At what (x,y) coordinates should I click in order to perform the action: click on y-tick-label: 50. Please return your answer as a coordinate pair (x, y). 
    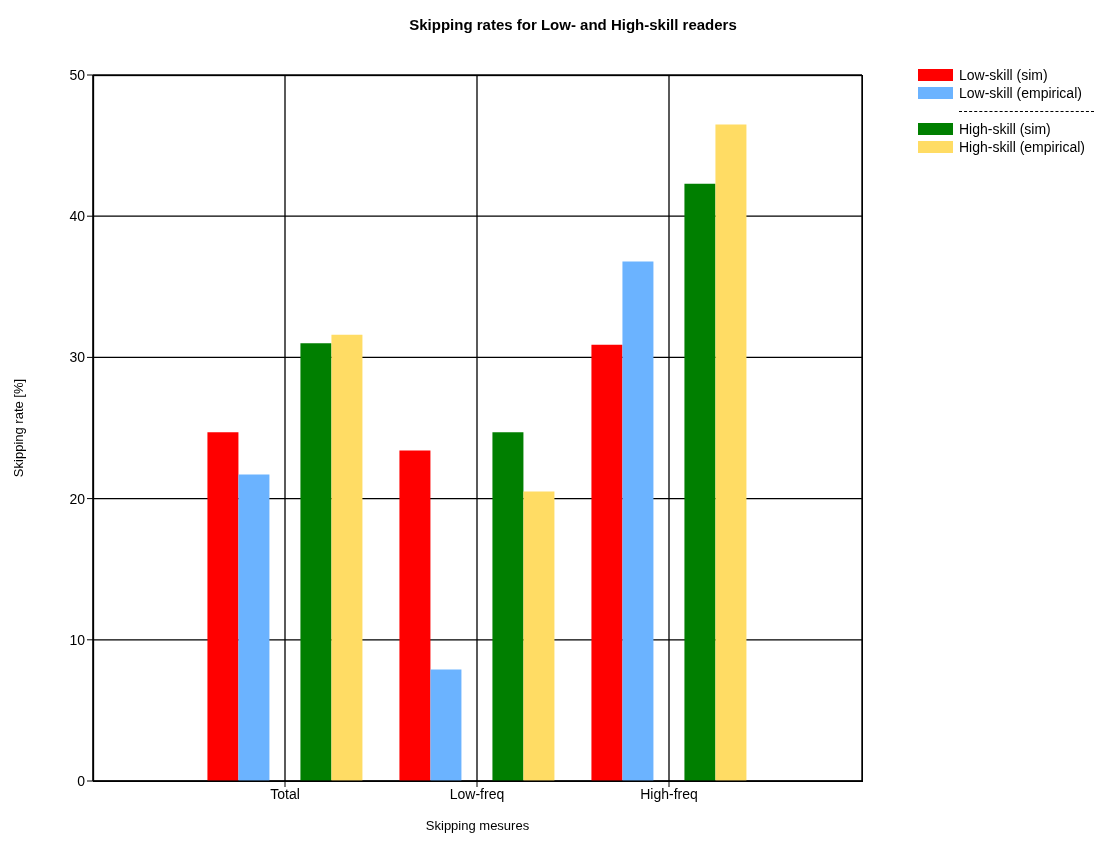
    Looking at the image, I should click on (77, 74).